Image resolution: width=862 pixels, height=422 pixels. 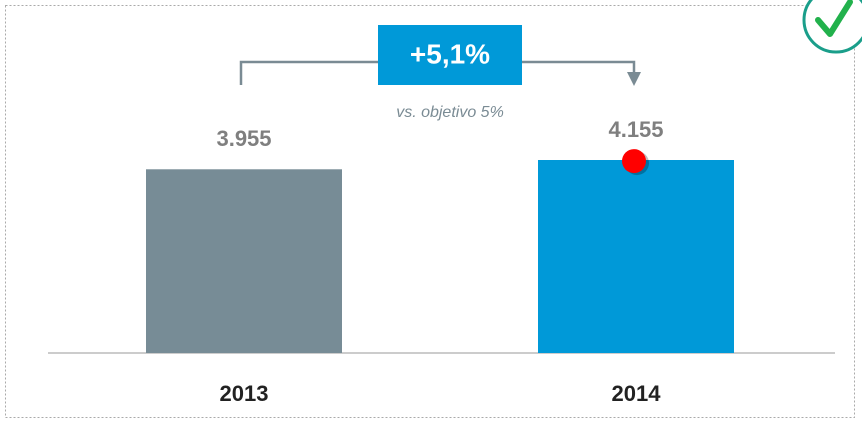 What do you see at coordinates (244, 393) in the screenshot?
I see `x-tick-label: 2013` at bounding box center [244, 393].